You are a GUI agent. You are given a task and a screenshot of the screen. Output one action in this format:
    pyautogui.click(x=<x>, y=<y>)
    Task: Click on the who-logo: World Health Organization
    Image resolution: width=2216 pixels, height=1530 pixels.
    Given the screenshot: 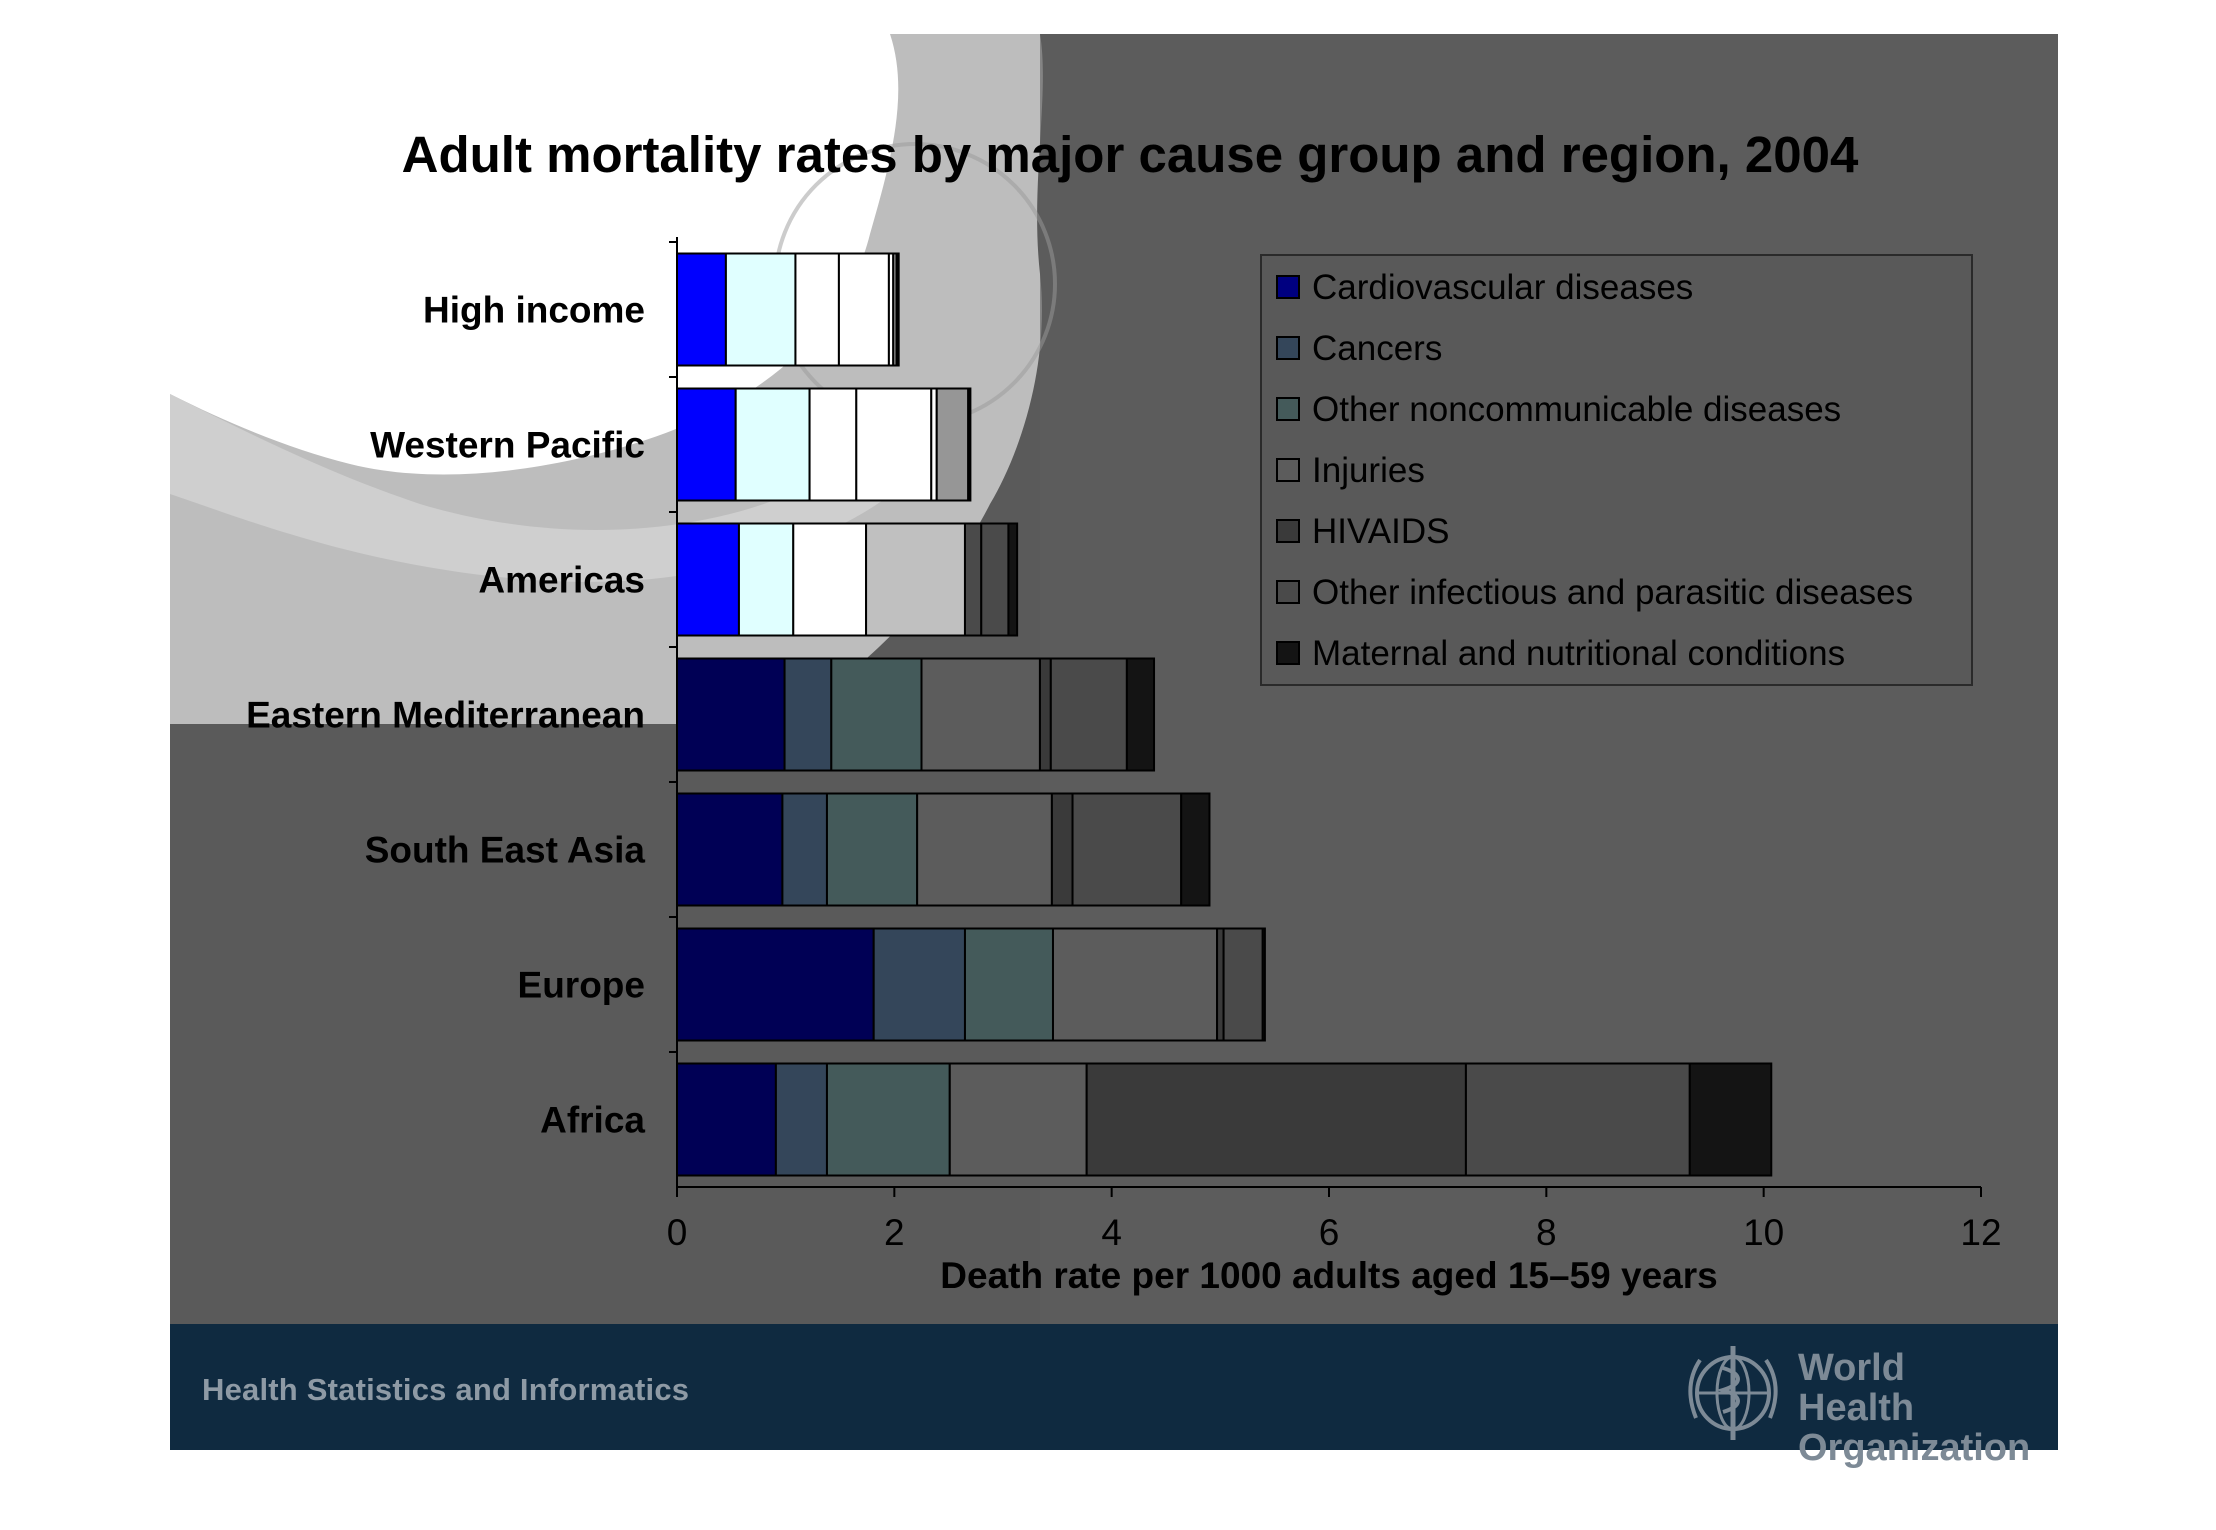 What is the action you would take?
    pyautogui.click(x=1854, y=1403)
    